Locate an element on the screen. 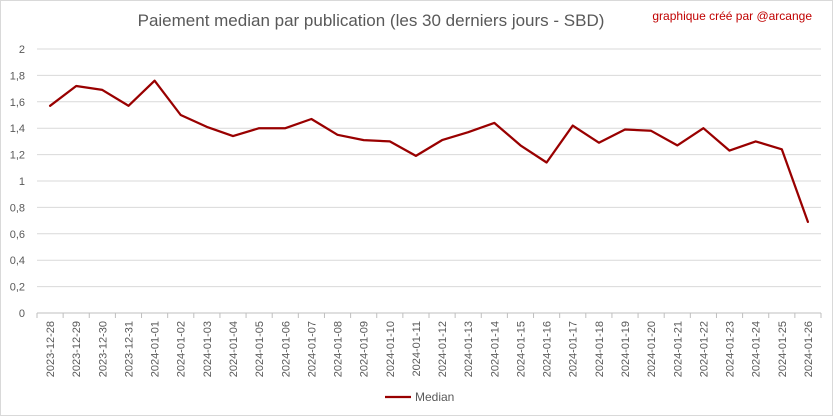 The width and height of the screenshot is (833, 416). x-tick-label: 2024-01-21 is located at coordinates (678, 349).